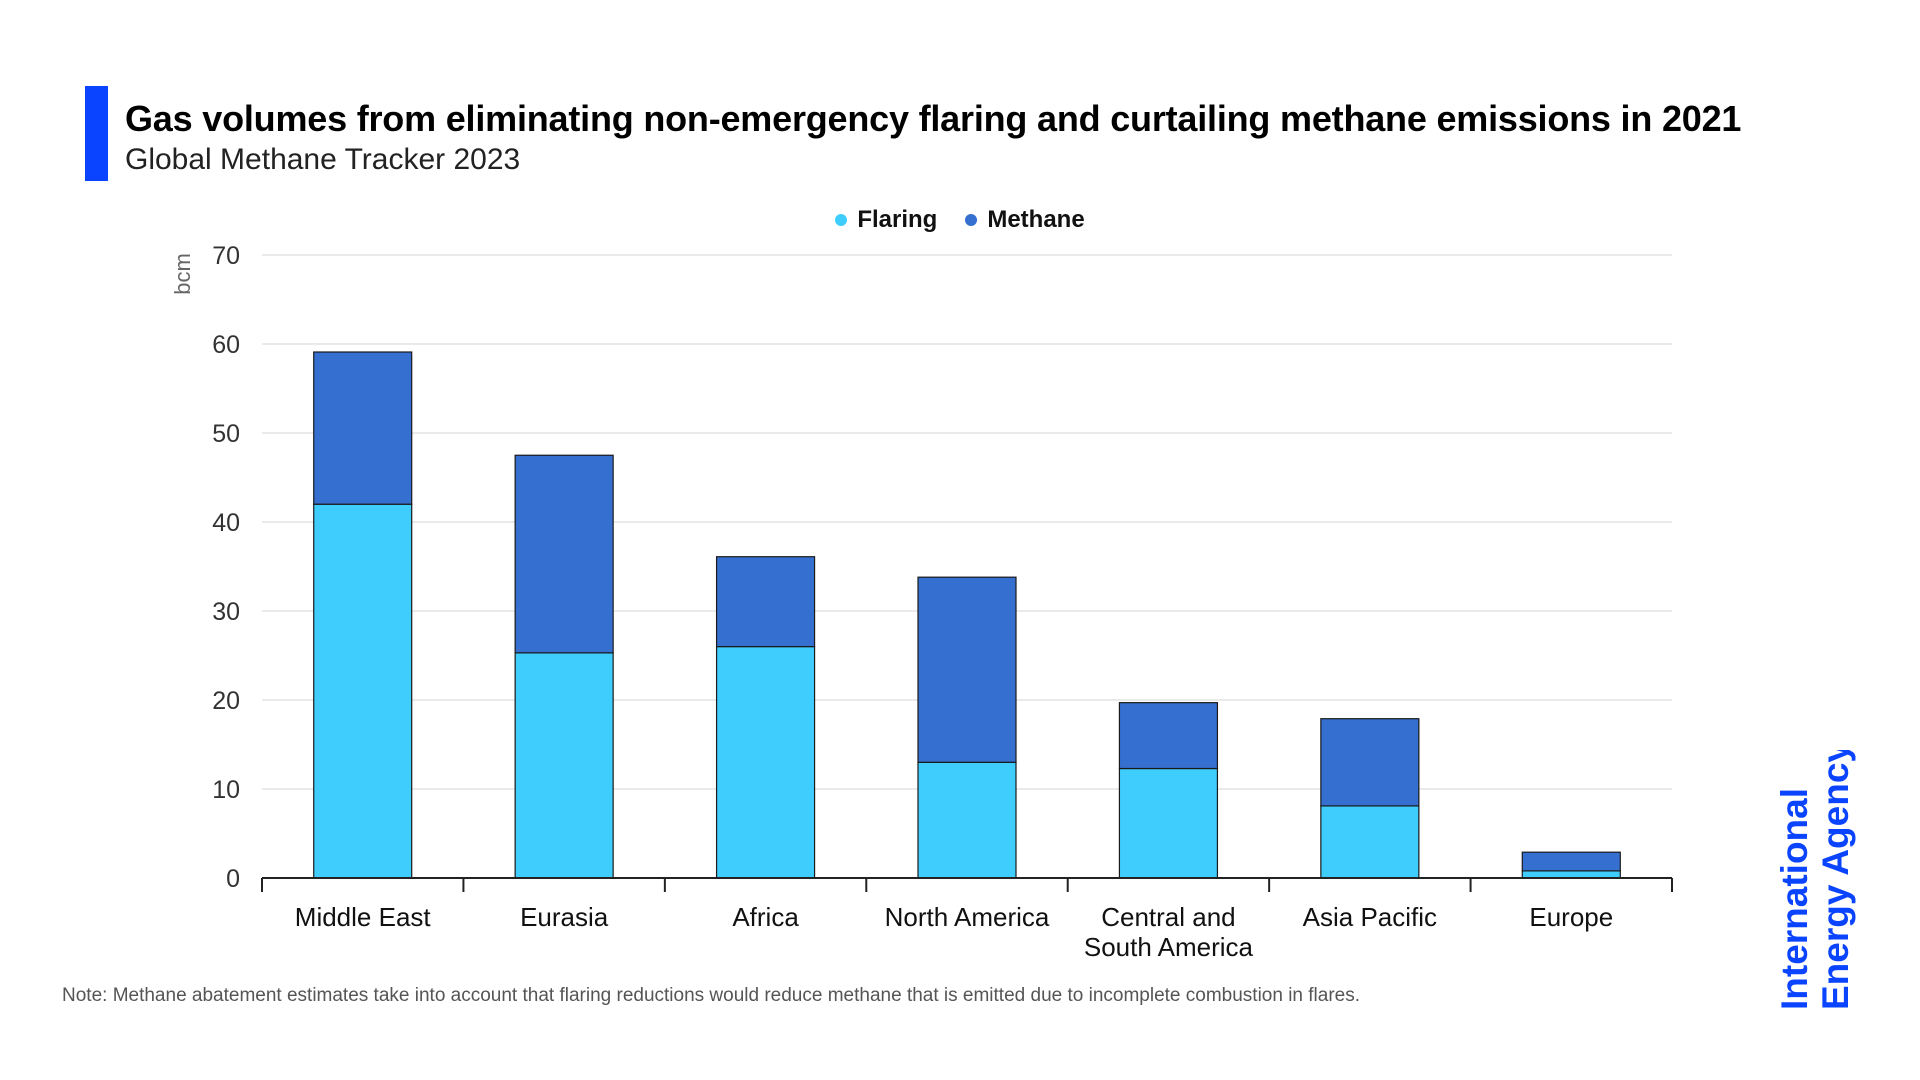  Describe the element at coordinates (226, 345) in the screenshot. I see `y-tick-label: 60` at that location.